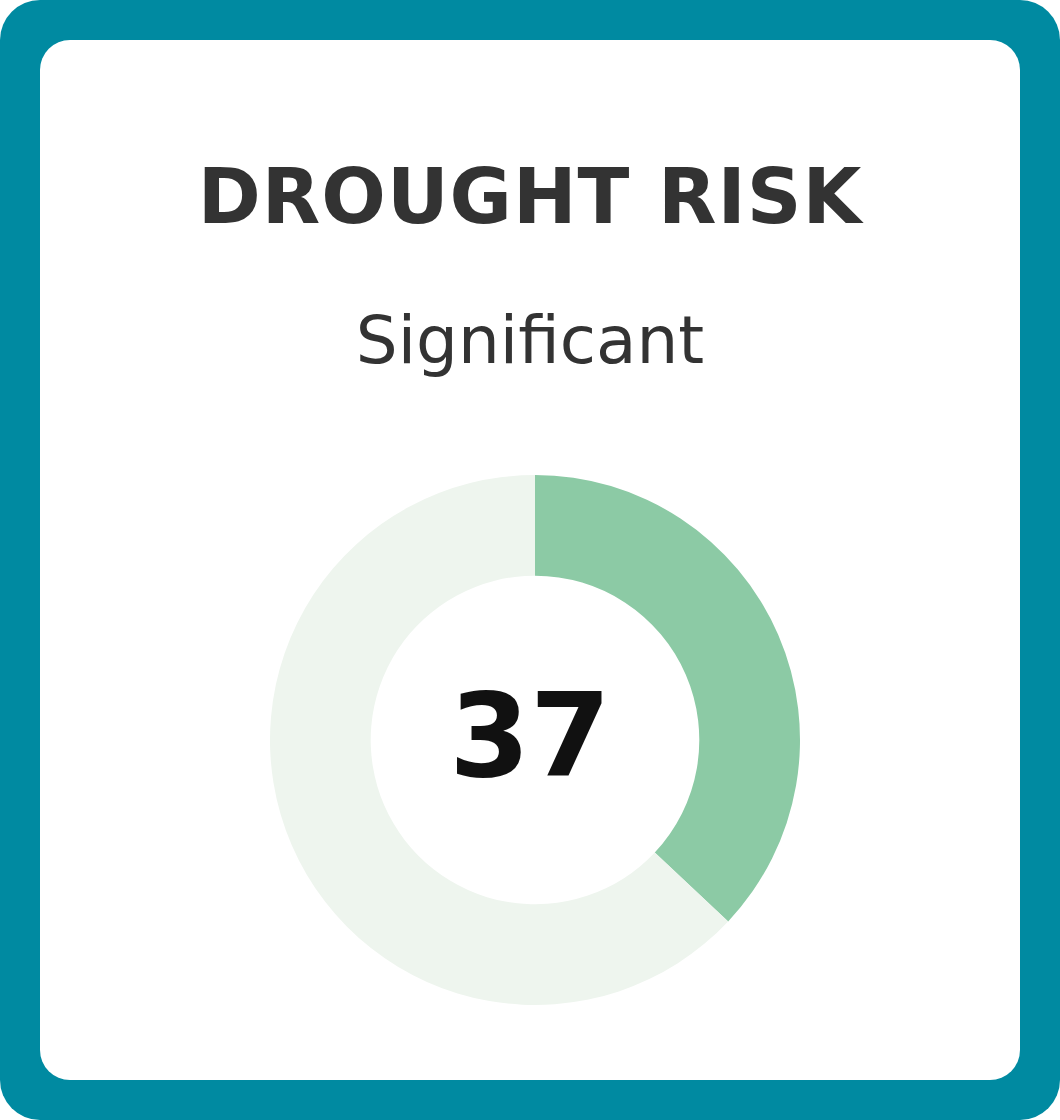 This screenshot has width=1060, height=1120. Describe the element at coordinates (530, 196) in the screenshot. I see `chart-title: DROUGHT RISK` at that location.